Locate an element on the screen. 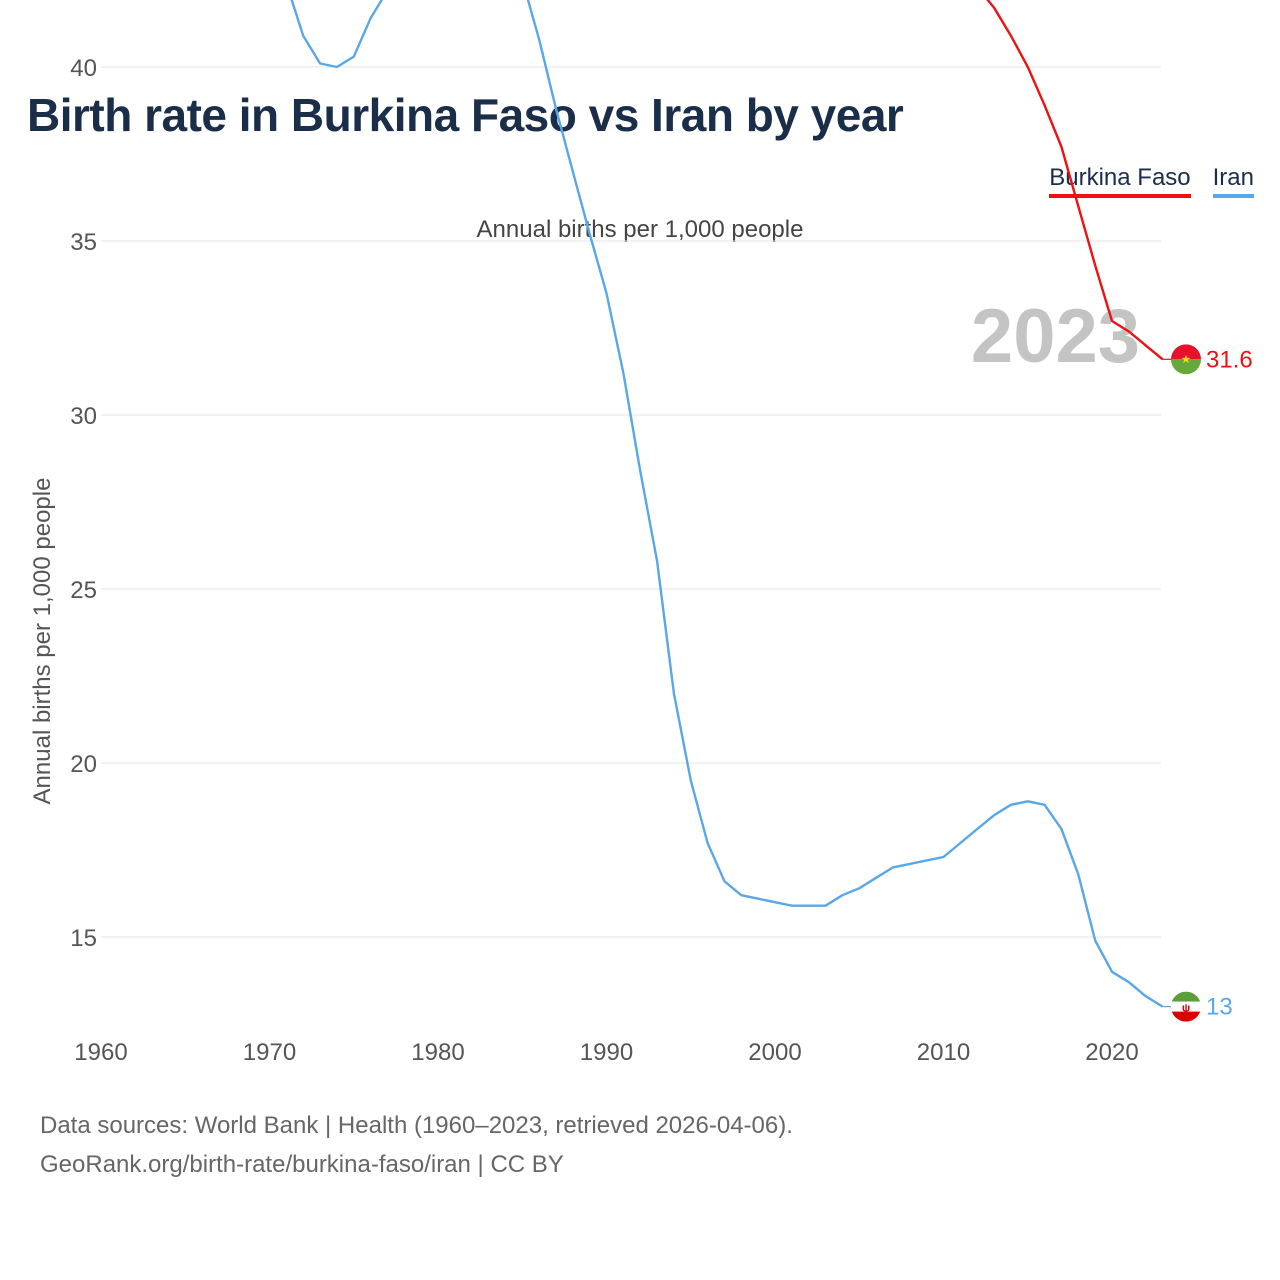  x-tick-label: 1970 is located at coordinates (269, 1052).